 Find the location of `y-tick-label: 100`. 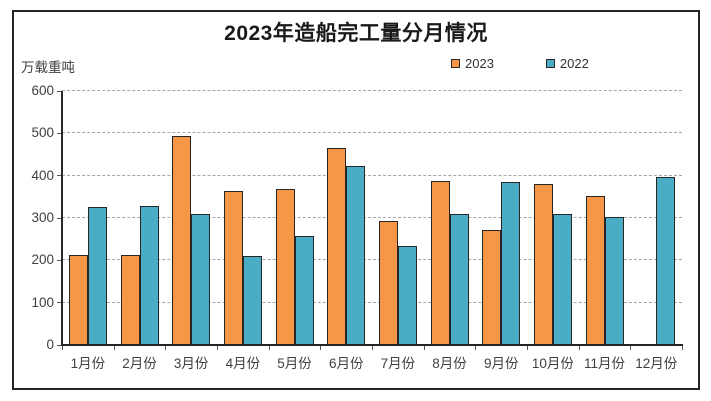

y-tick-label: 100 is located at coordinates (42, 302).